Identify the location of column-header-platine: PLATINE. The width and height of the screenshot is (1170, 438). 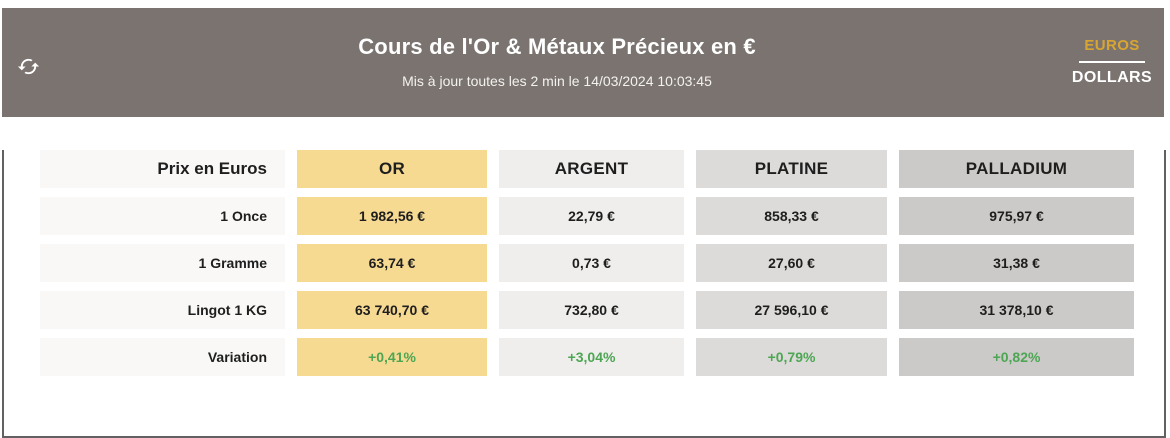
(791, 169).